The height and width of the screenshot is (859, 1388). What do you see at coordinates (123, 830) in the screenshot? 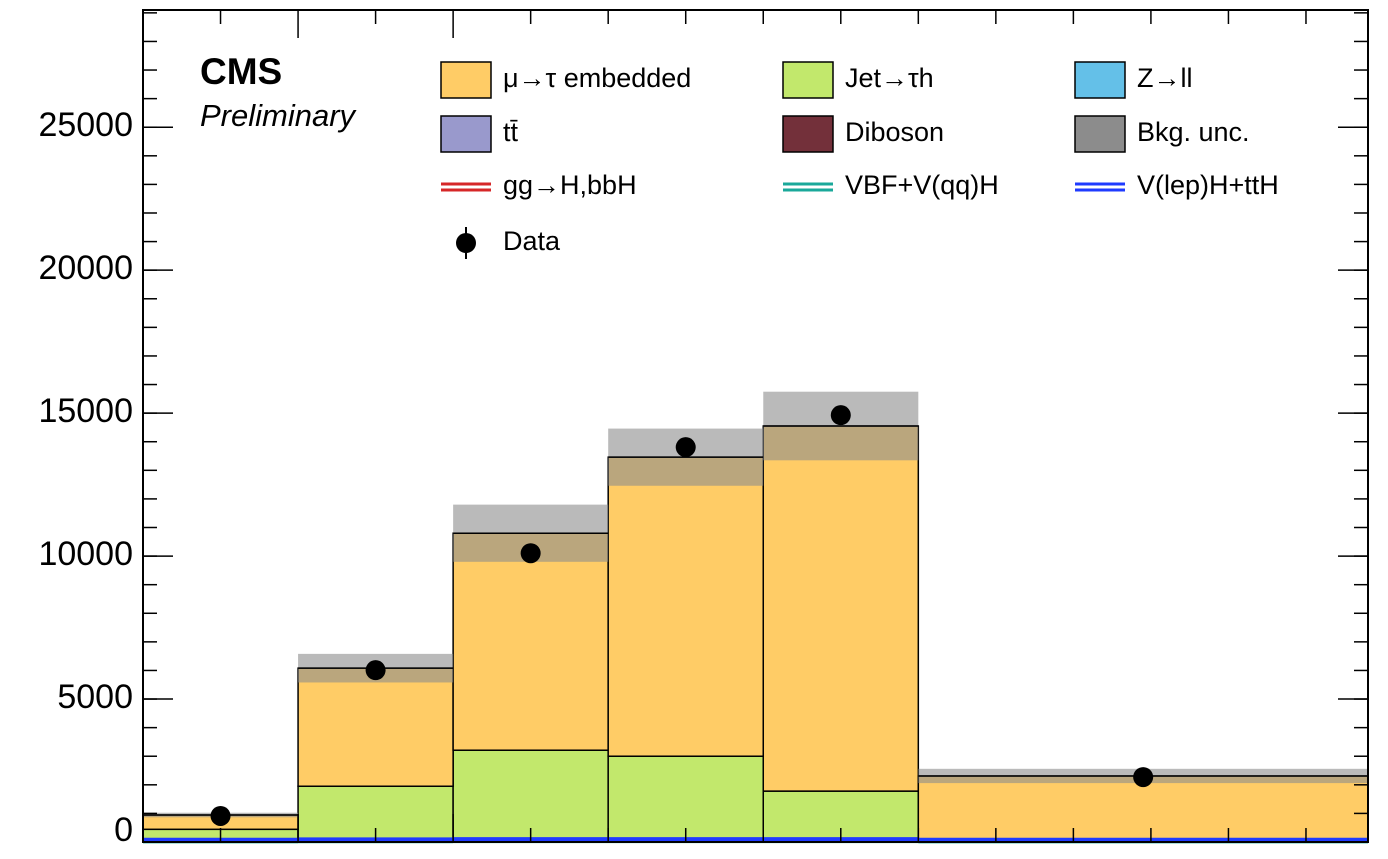
I see `y-tick-label: 0` at bounding box center [123, 830].